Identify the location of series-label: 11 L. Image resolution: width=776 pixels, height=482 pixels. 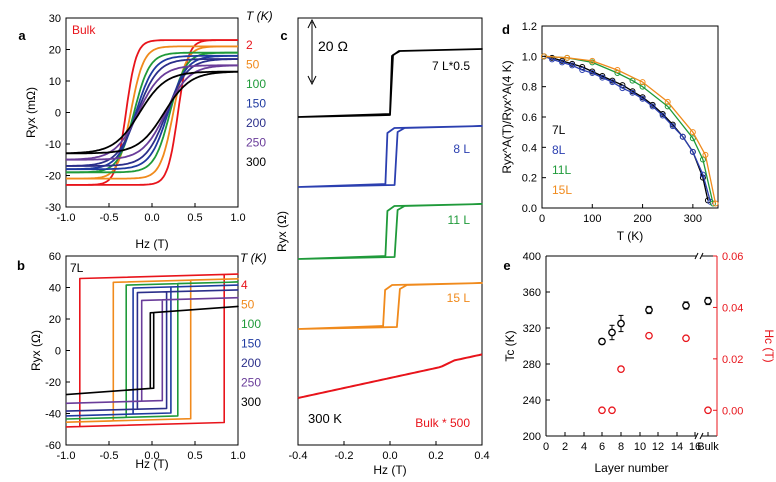
(459, 220).